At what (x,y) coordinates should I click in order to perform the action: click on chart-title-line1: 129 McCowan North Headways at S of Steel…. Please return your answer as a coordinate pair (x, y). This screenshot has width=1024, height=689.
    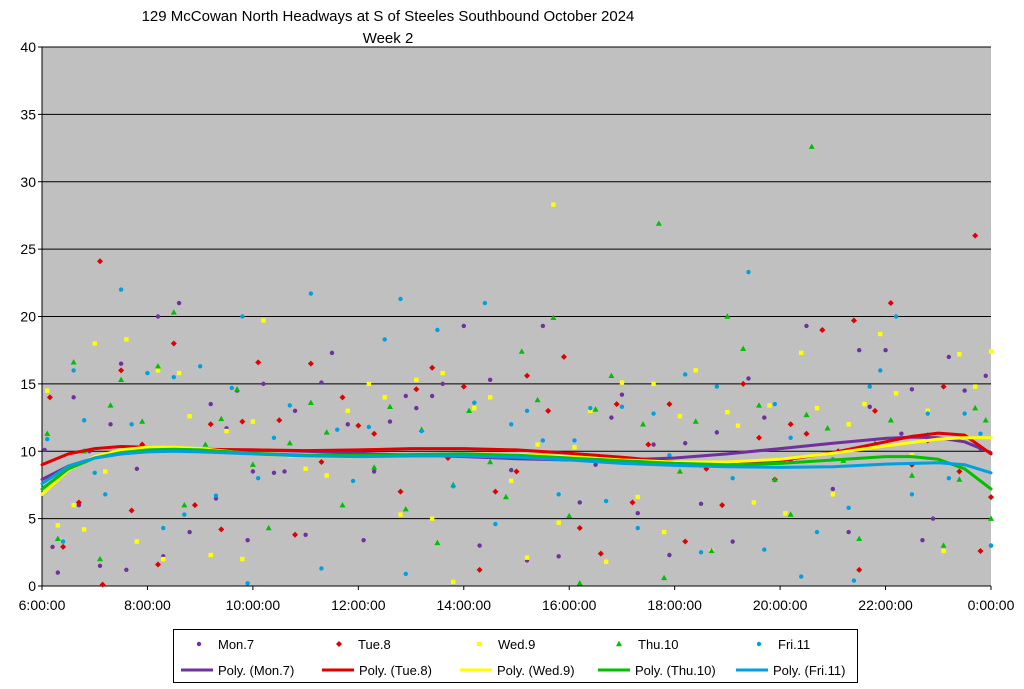
    Looking at the image, I should click on (388, 16).